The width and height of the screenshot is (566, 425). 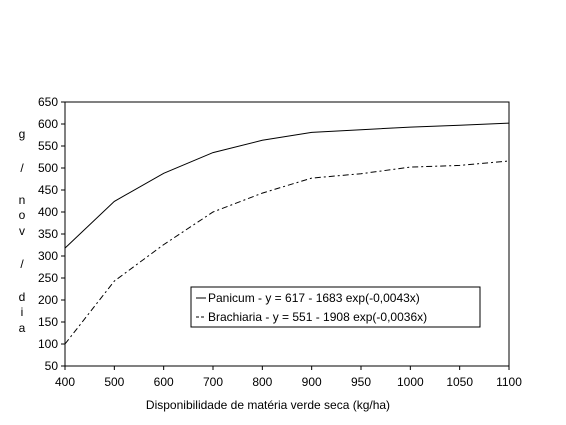 What do you see at coordinates (48, 168) in the screenshot?
I see `y-tick-label: 500` at bounding box center [48, 168].